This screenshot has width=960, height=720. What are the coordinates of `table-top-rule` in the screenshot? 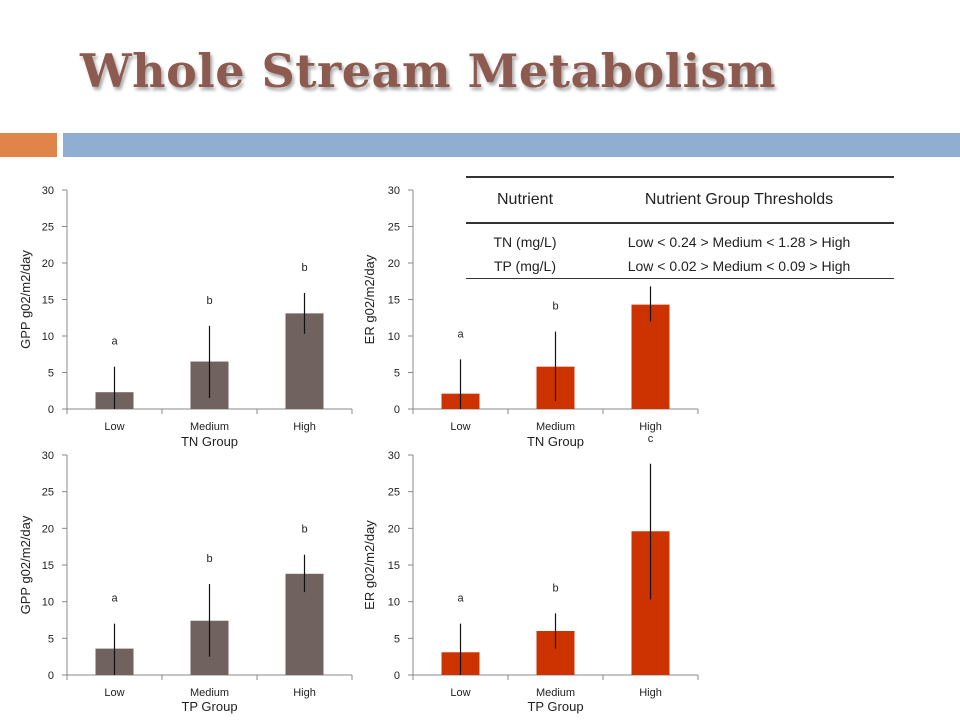 It's located at (680, 177).